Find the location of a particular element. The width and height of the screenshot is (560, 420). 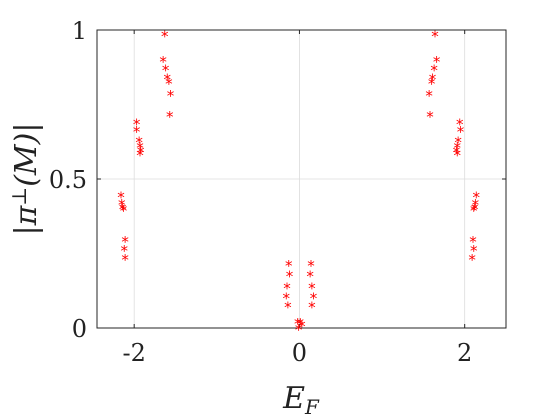

y-axis-label: |π⊥(M)| is located at coordinates (25, 179).